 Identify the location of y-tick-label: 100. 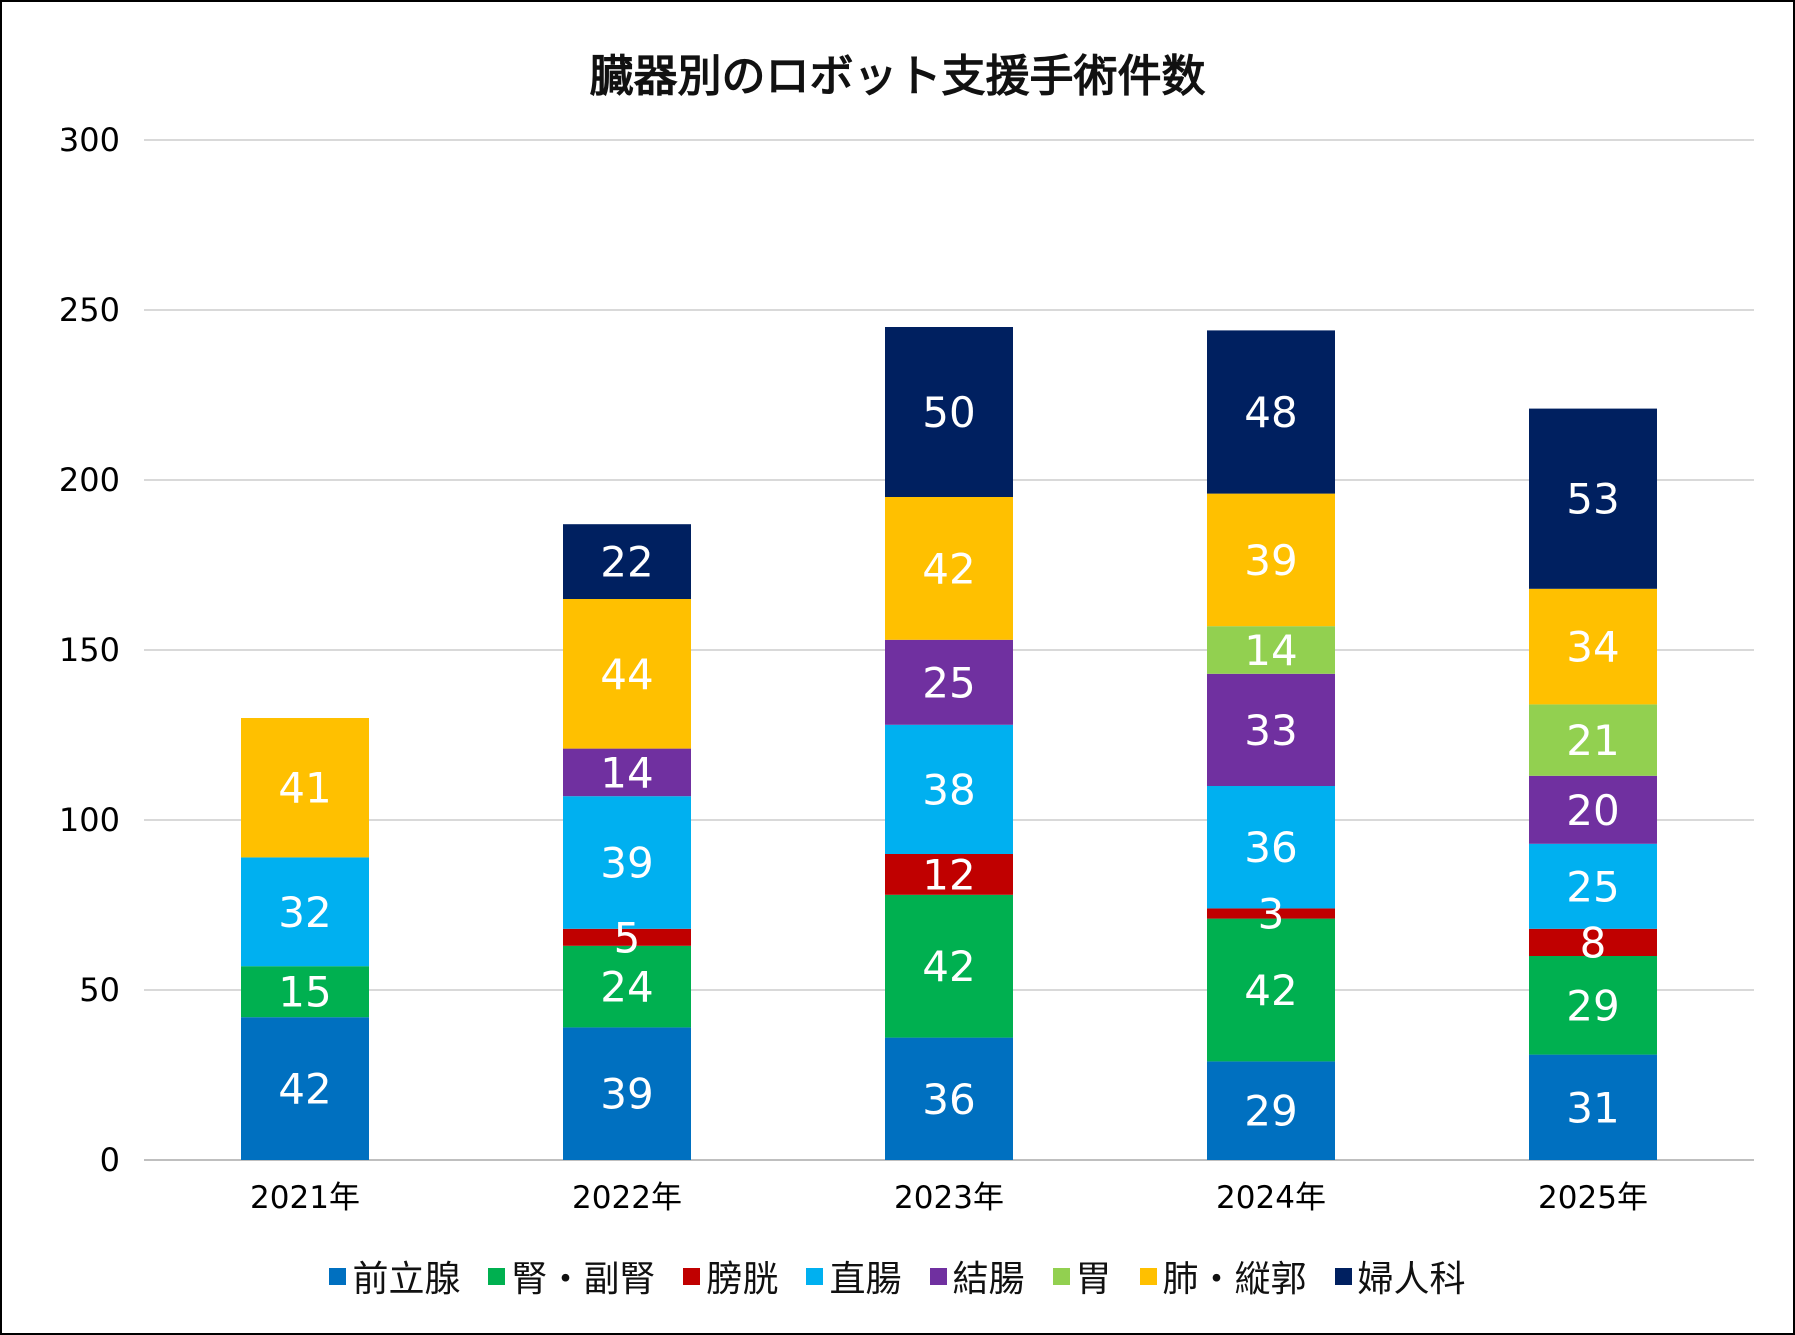
(89, 820).